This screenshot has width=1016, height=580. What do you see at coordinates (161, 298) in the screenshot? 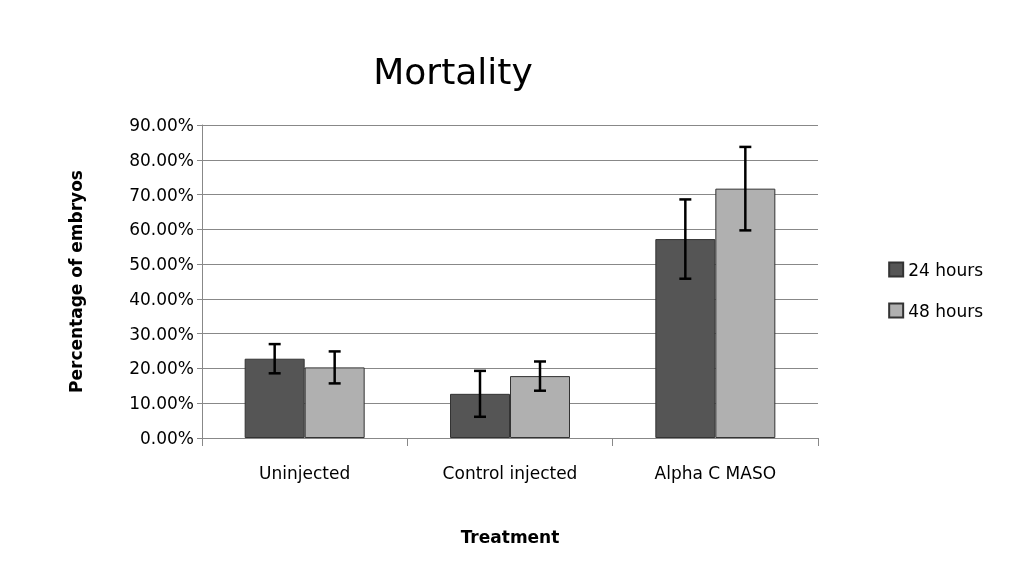
I see `y-tick-label: 40.00%` at bounding box center [161, 298].